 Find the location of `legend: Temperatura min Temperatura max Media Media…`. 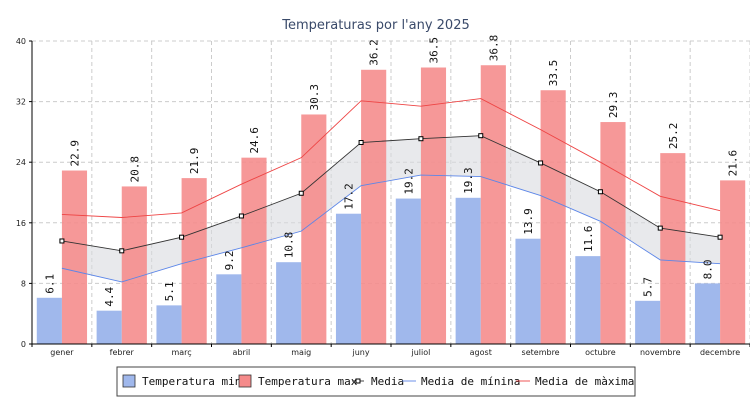

legend: Temperatura min Temperatura max Media Media… is located at coordinates (376, 381).